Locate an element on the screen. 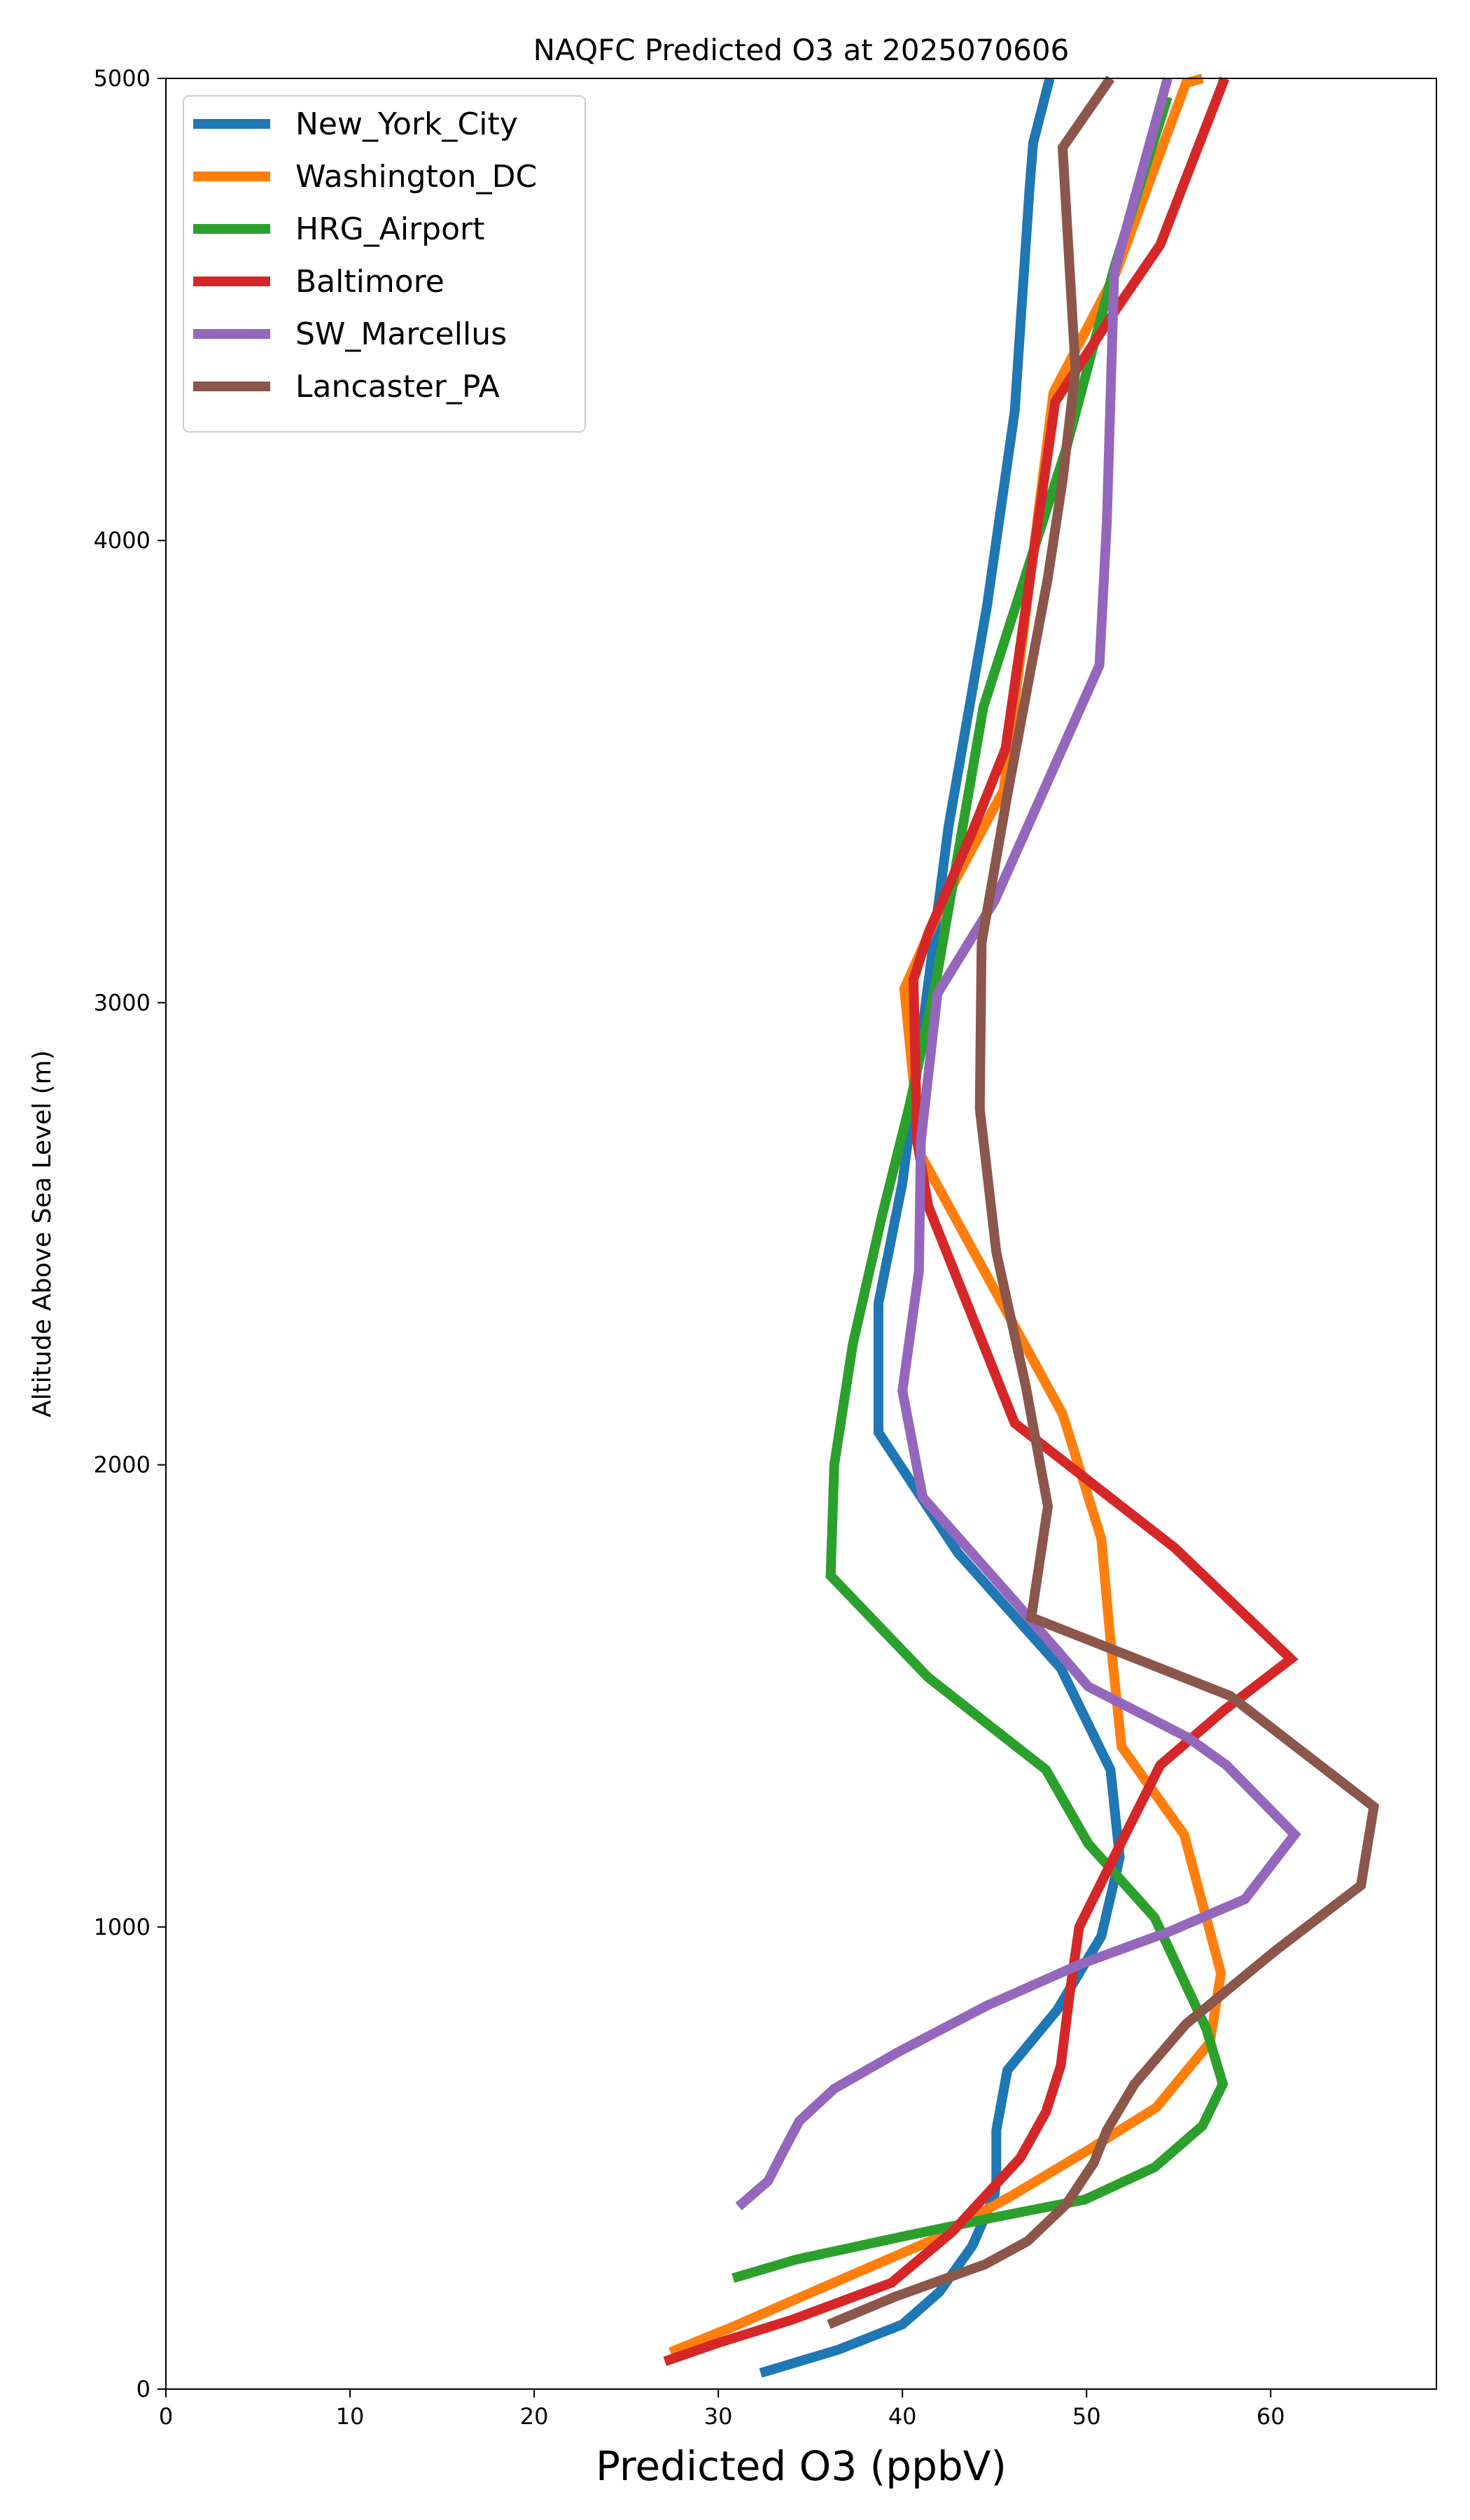 Image resolution: width=1470 pixels, height=2520 pixels. legend-label: New_York_City is located at coordinates (406, 124).